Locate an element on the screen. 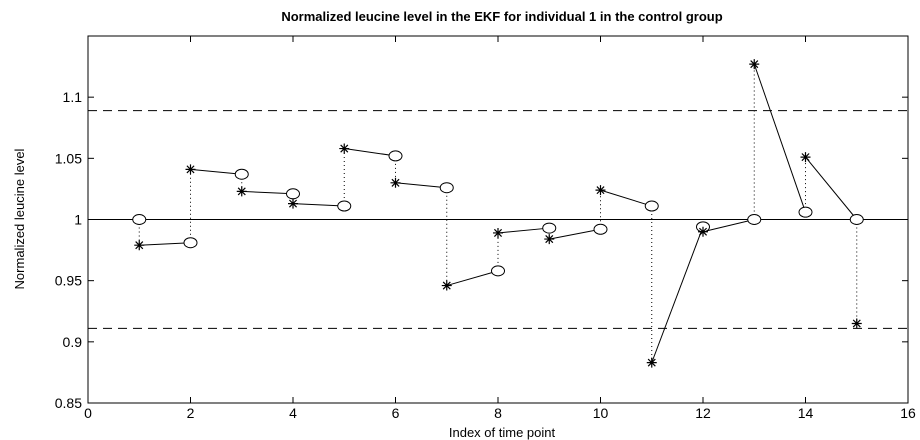  x-tick-label: 8 is located at coordinates (498, 413).